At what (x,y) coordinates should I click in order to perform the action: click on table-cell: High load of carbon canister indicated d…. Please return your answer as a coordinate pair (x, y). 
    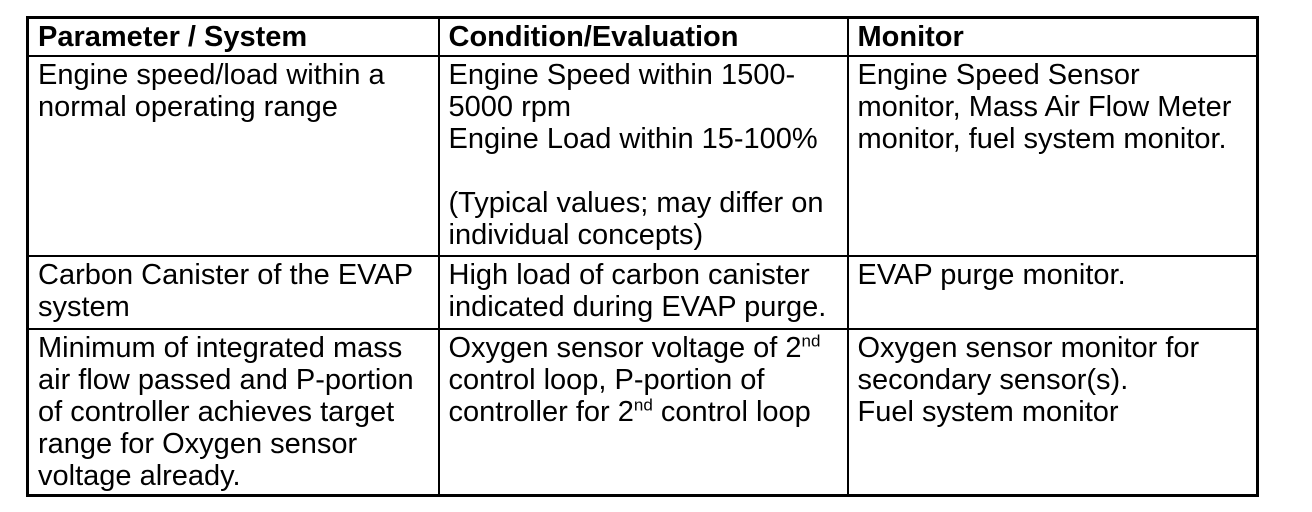
    Looking at the image, I should click on (643, 292).